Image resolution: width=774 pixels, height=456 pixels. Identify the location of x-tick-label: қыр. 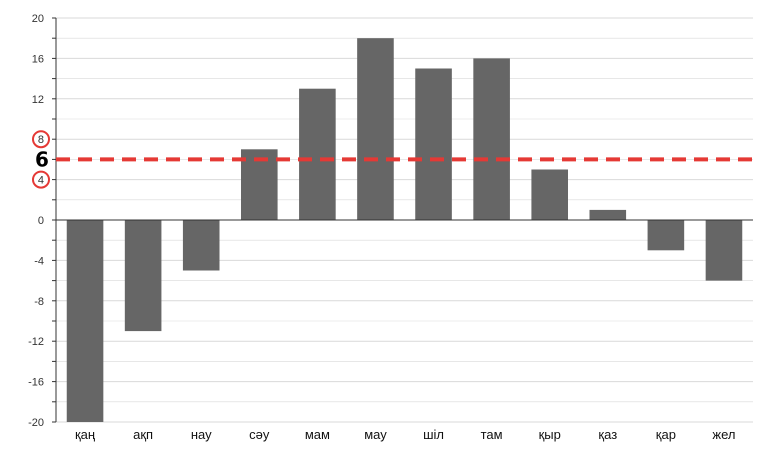
(550, 434).